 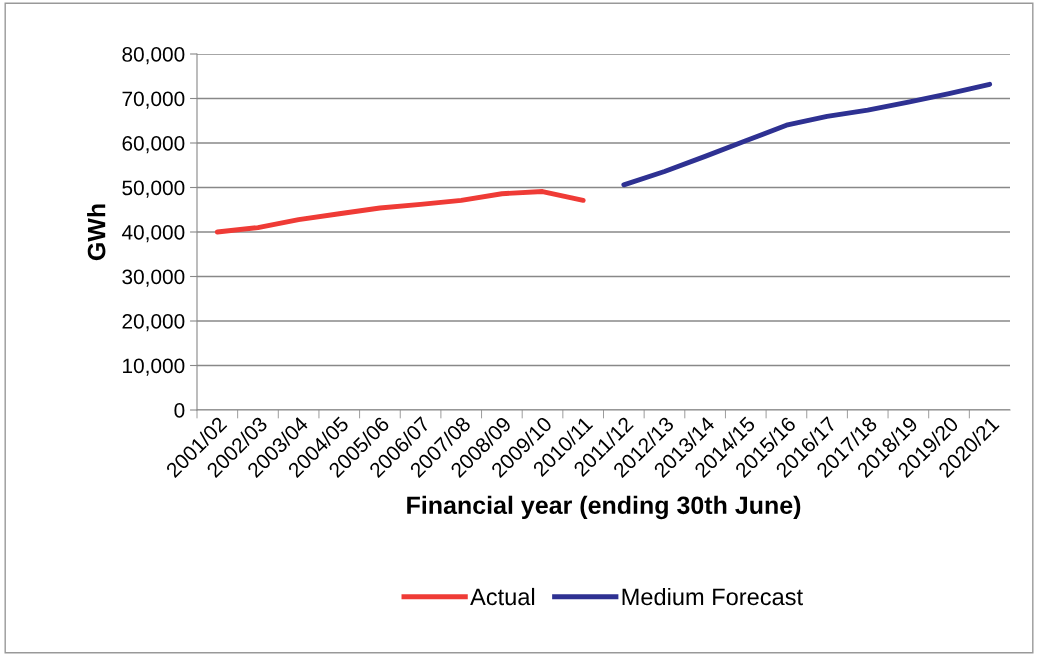 I want to click on y-tick-label: 20,000, so click(x=153, y=323).